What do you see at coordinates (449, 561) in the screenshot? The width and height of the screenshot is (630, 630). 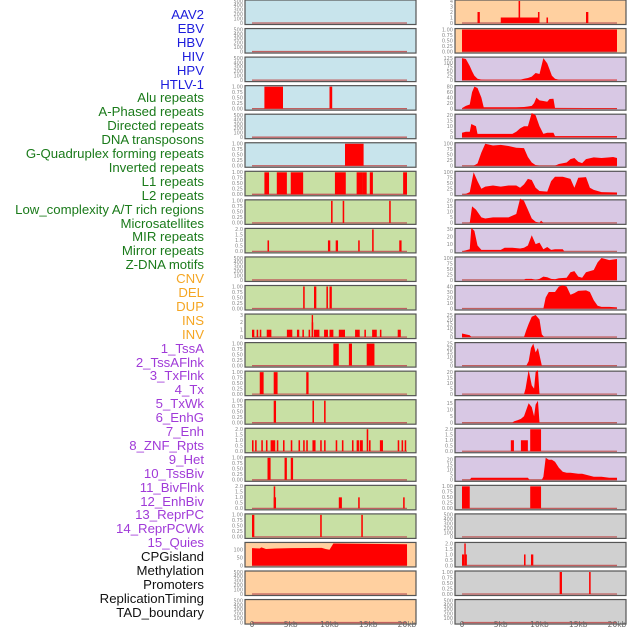 I see `y-tick-label: 0.5` at bounding box center [449, 561].